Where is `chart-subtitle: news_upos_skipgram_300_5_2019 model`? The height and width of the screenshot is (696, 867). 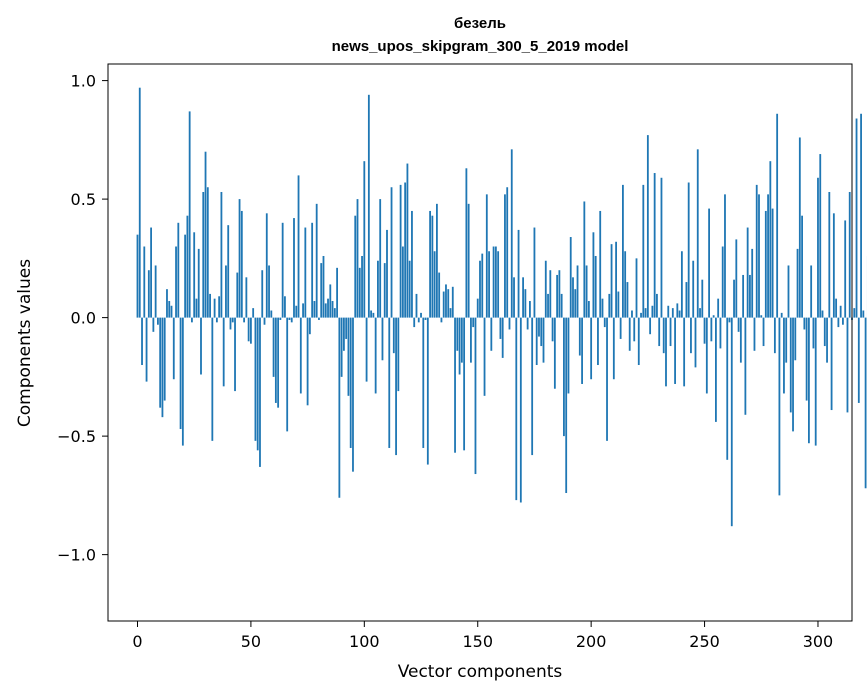 chart-subtitle: news_upos_skipgram_300_5_2019 model is located at coordinates (480, 46).